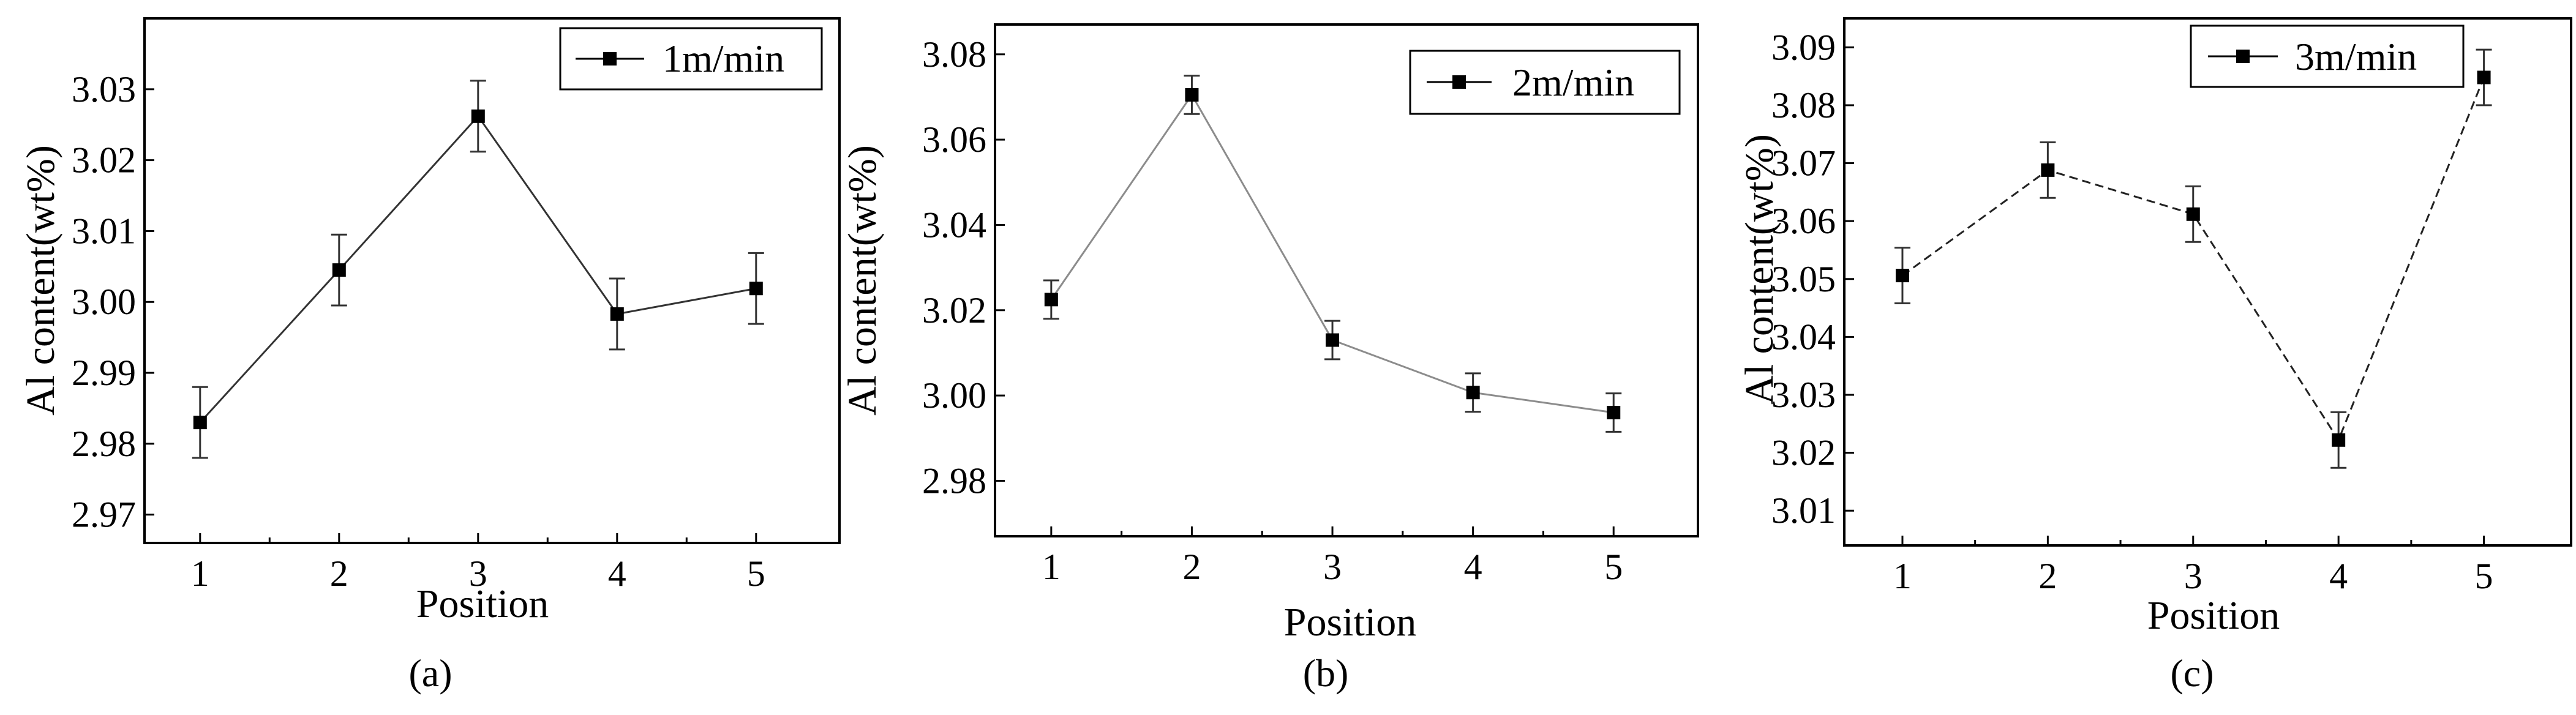 The image size is (2576, 715). Describe the element at coordinates (2243, 56) in the screenshot. I see `panel-c-legend-marker` at that location.